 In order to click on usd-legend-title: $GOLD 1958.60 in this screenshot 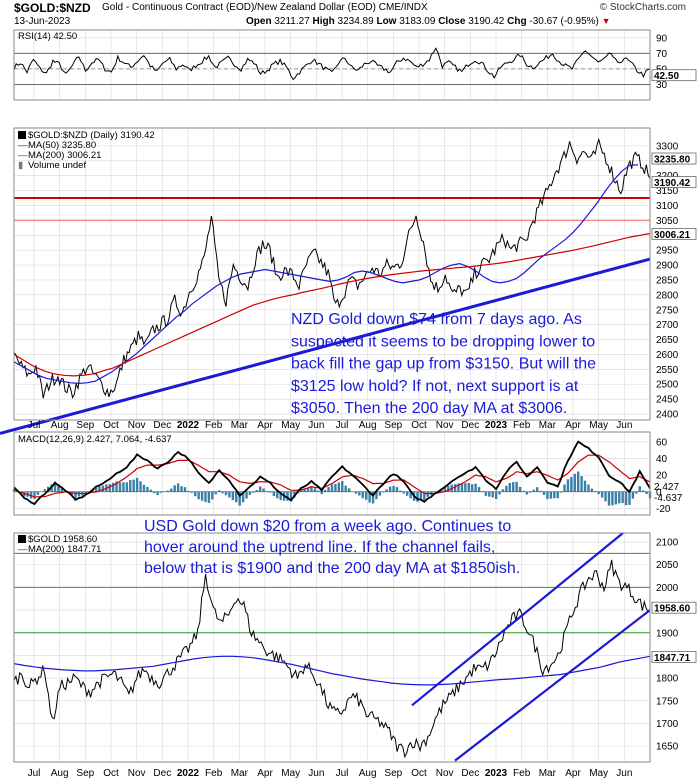, I will do `click(62, 539)`.